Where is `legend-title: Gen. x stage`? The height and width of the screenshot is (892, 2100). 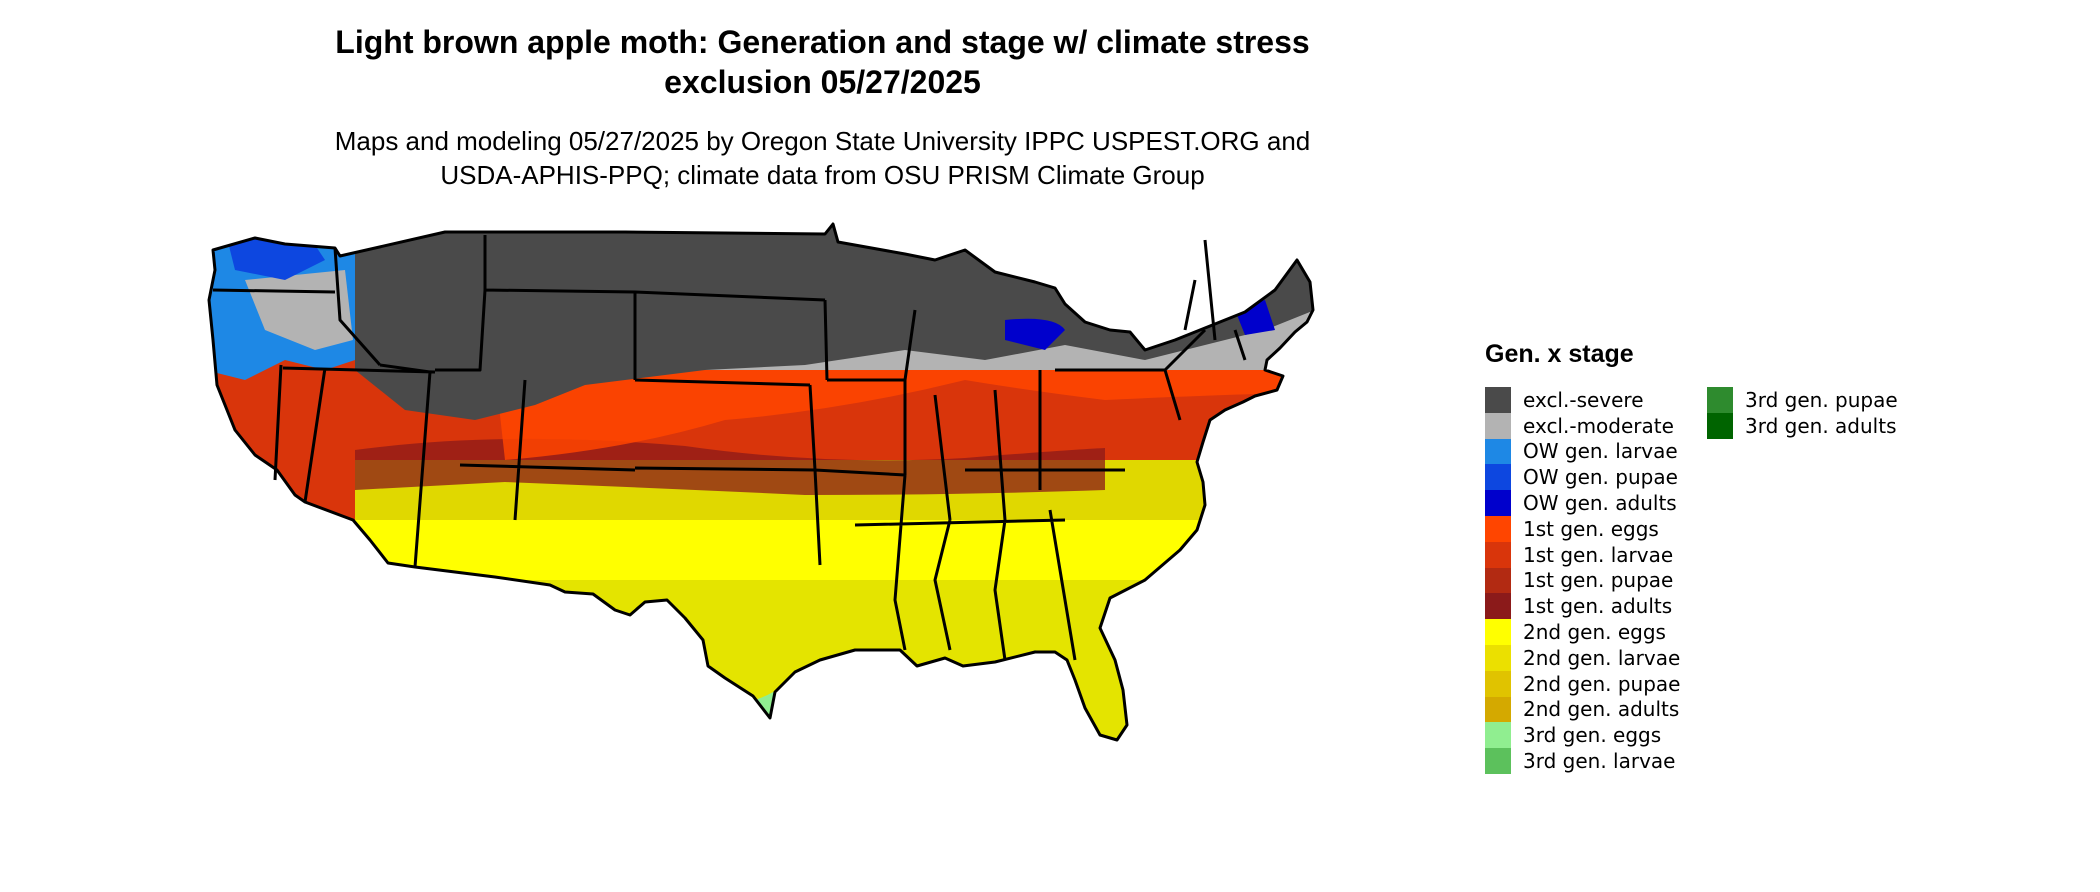
legend-title: Gen. x stage is located at coordinates (1559, 354).